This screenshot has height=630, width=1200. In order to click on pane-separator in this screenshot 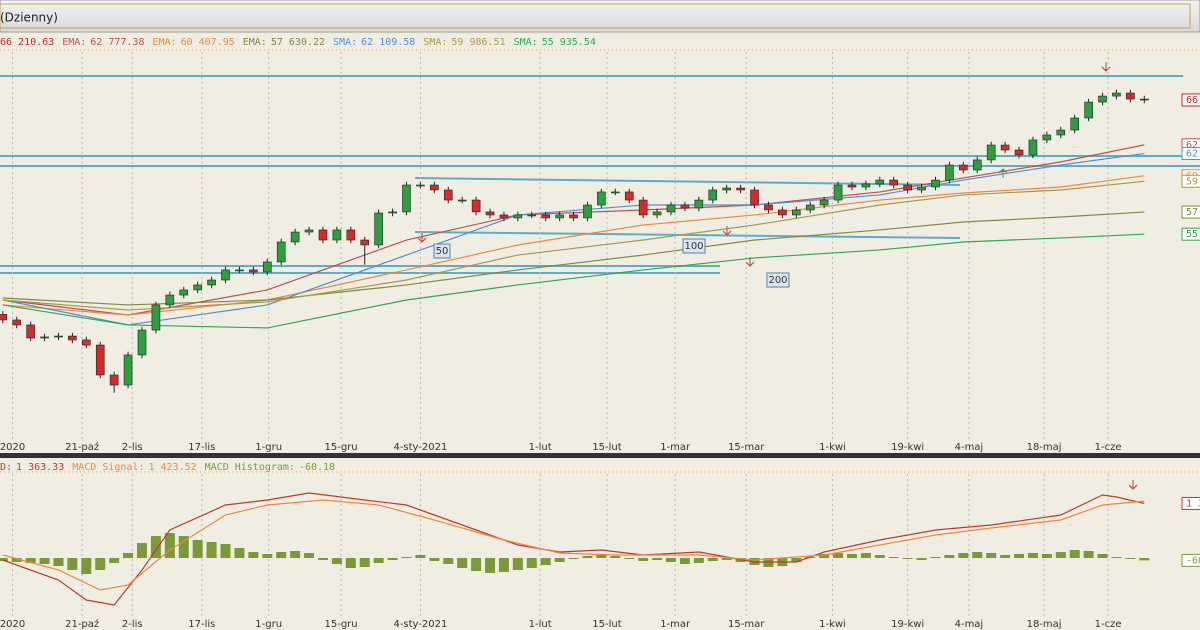, I will do `click(600, 455)`.